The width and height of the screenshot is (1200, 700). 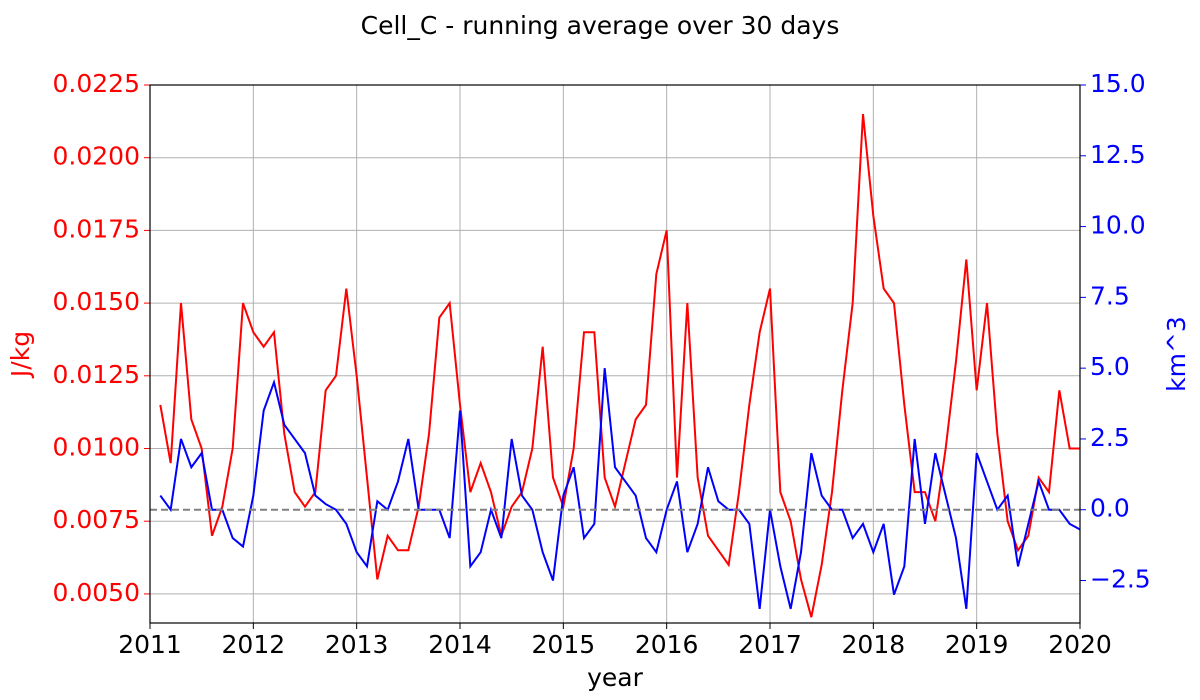 What do you see at coordinates (1118, 83) in the screenshot?
I see `y2-tick-label: 15.0` at bounding box center [1118, 83].